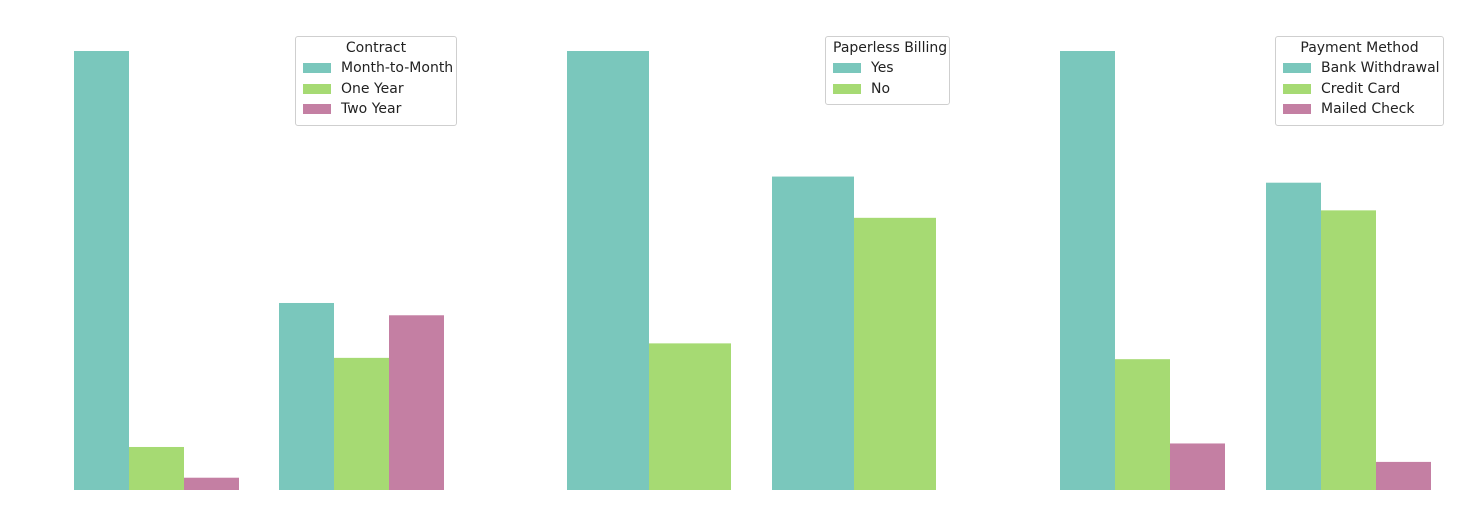  What do you see at coordinates (882, 68) in the screenshot?
I see `legend-label: Yes` at bounding box center [882, 68].